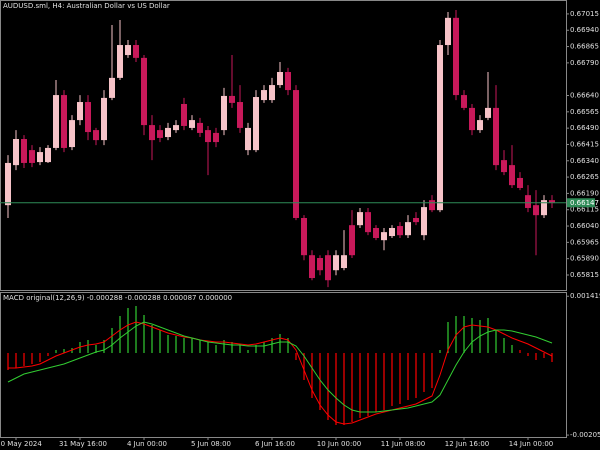  I want to click on y-tick-label: 0.67015, so click(584, 14).